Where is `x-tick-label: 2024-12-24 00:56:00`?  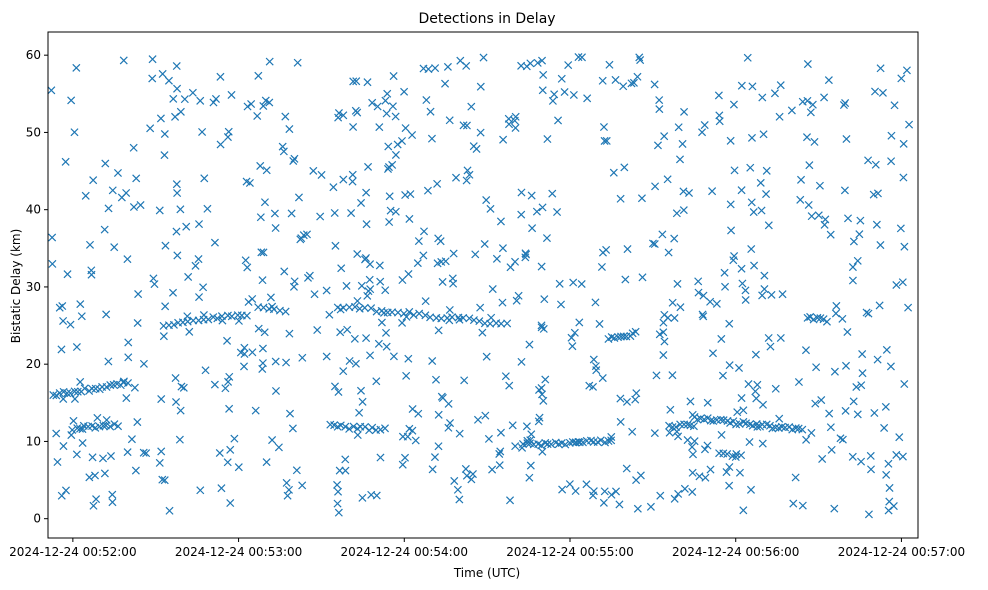
x-tick-label: 2024-12-24 00:56:00 is located at coordinates (735, 552).